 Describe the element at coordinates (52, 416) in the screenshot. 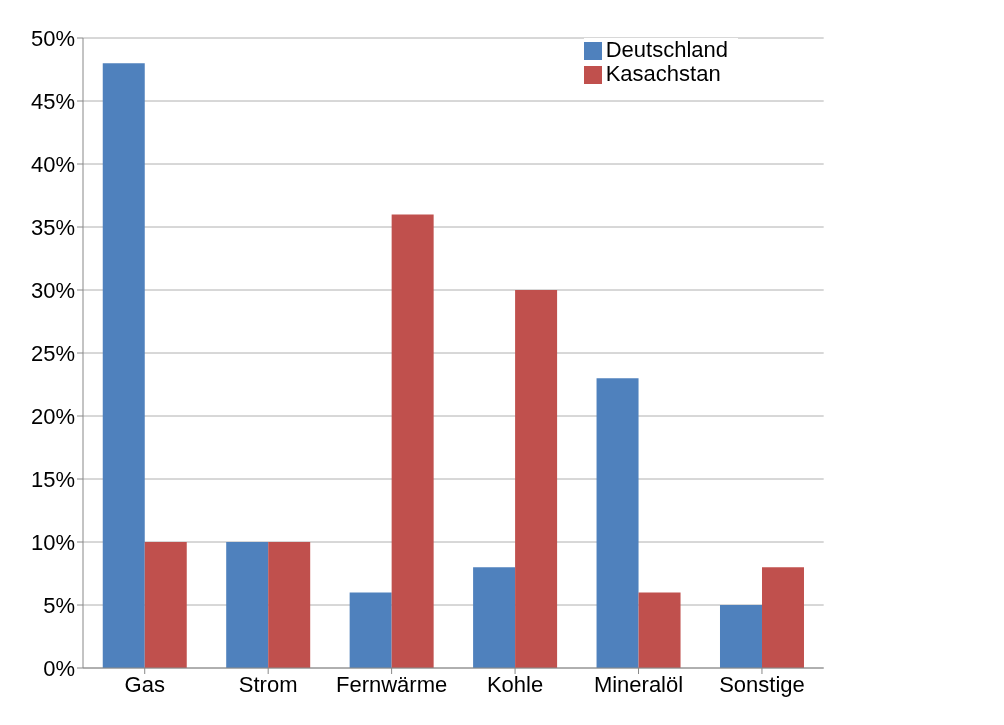

I see `y-tick-label: 20%` at that location.